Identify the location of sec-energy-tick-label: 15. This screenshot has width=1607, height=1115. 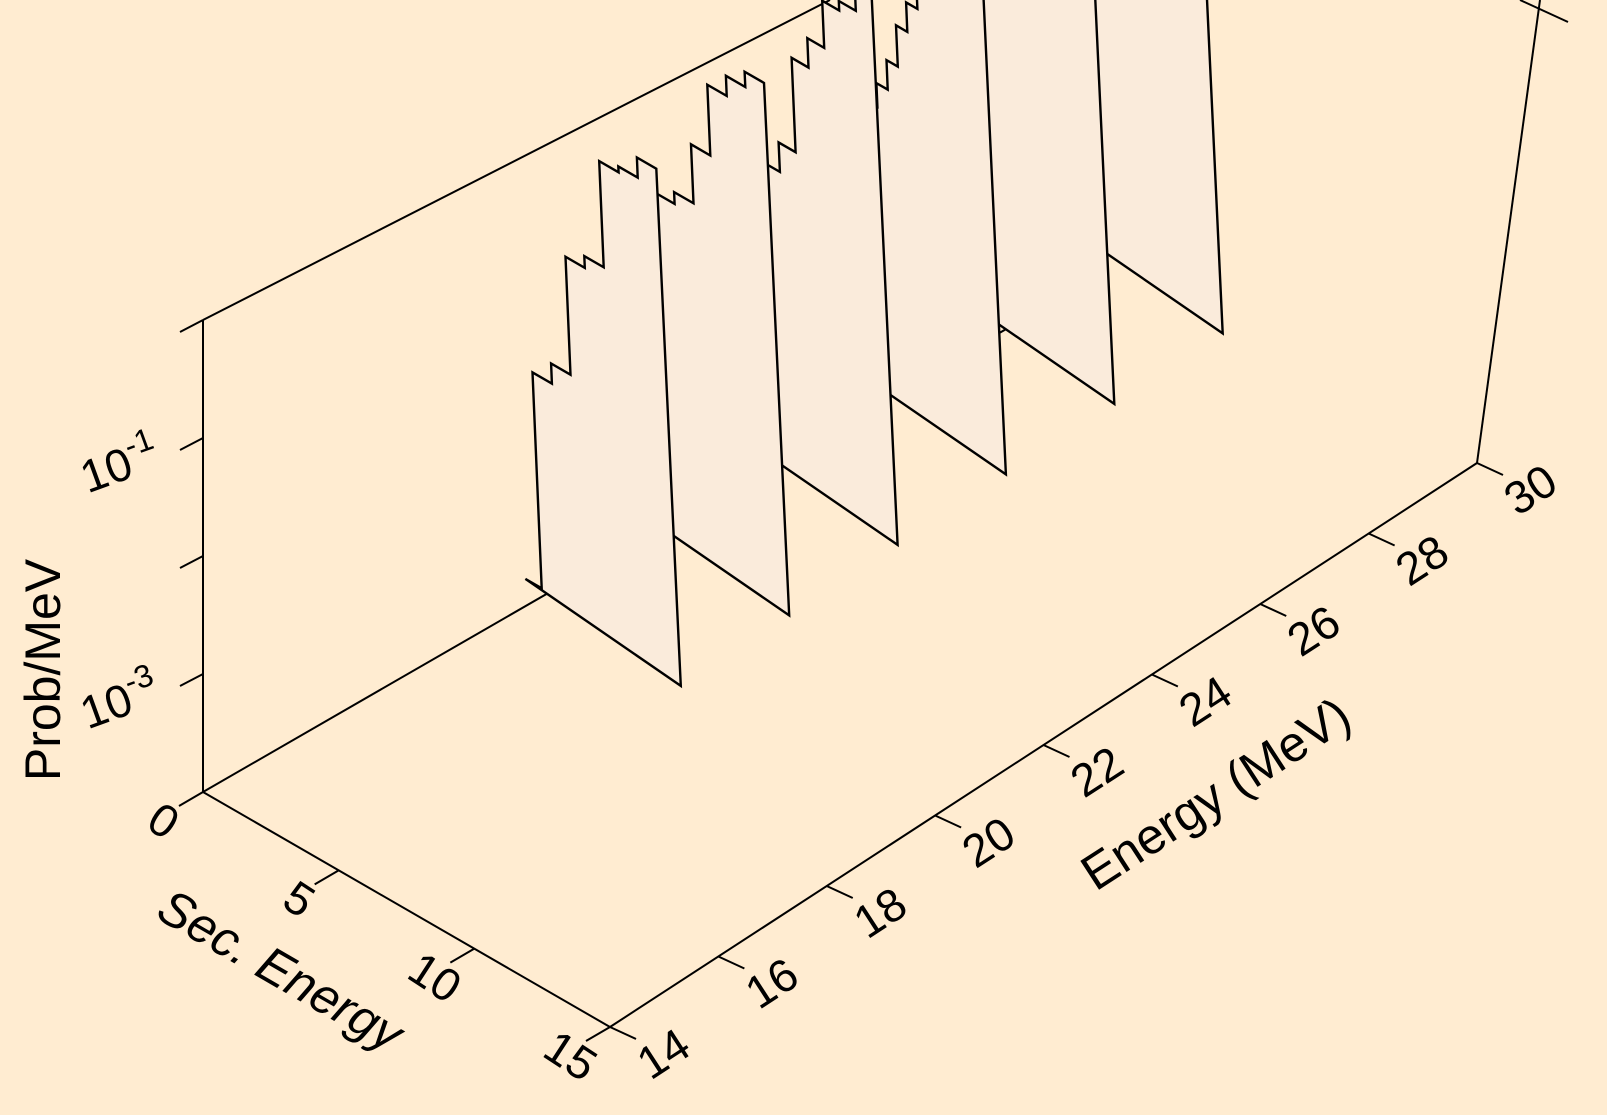
(570, 1055).